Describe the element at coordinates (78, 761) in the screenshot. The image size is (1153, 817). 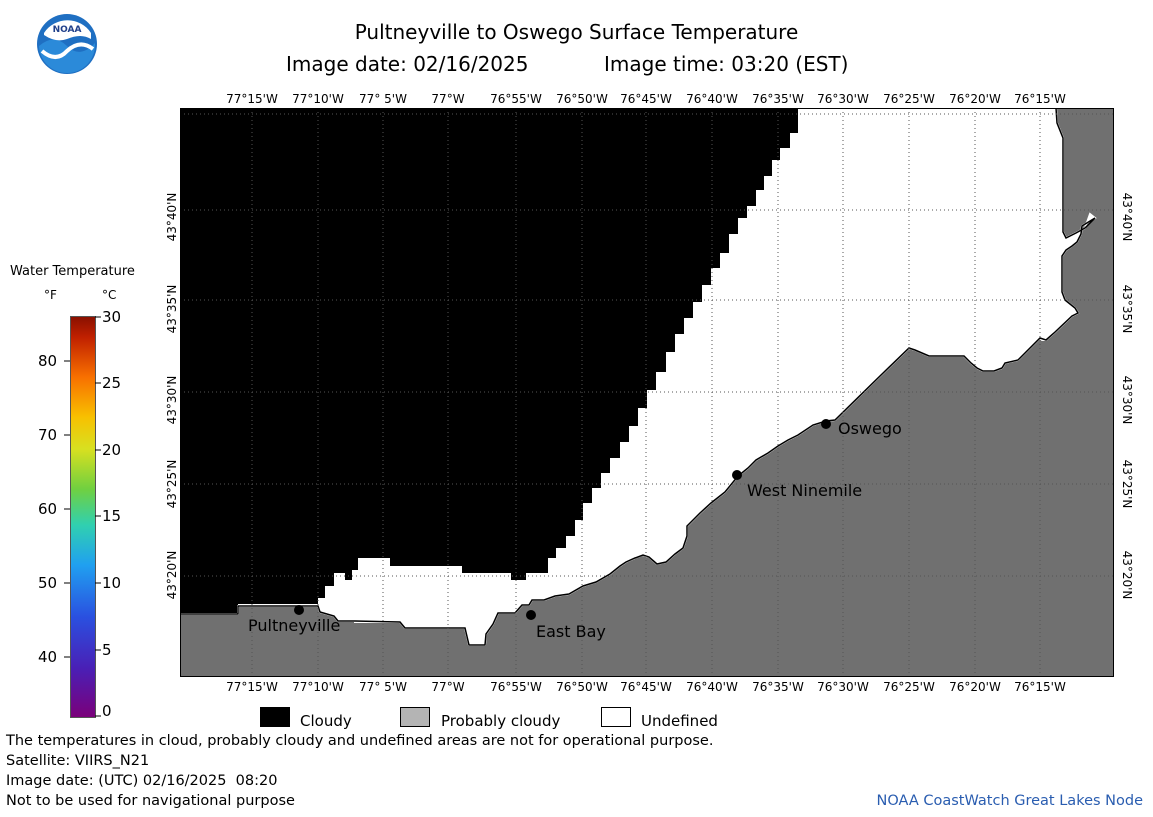
I see `footer-satellite: Satellite: VIIRS_N21` at that location.